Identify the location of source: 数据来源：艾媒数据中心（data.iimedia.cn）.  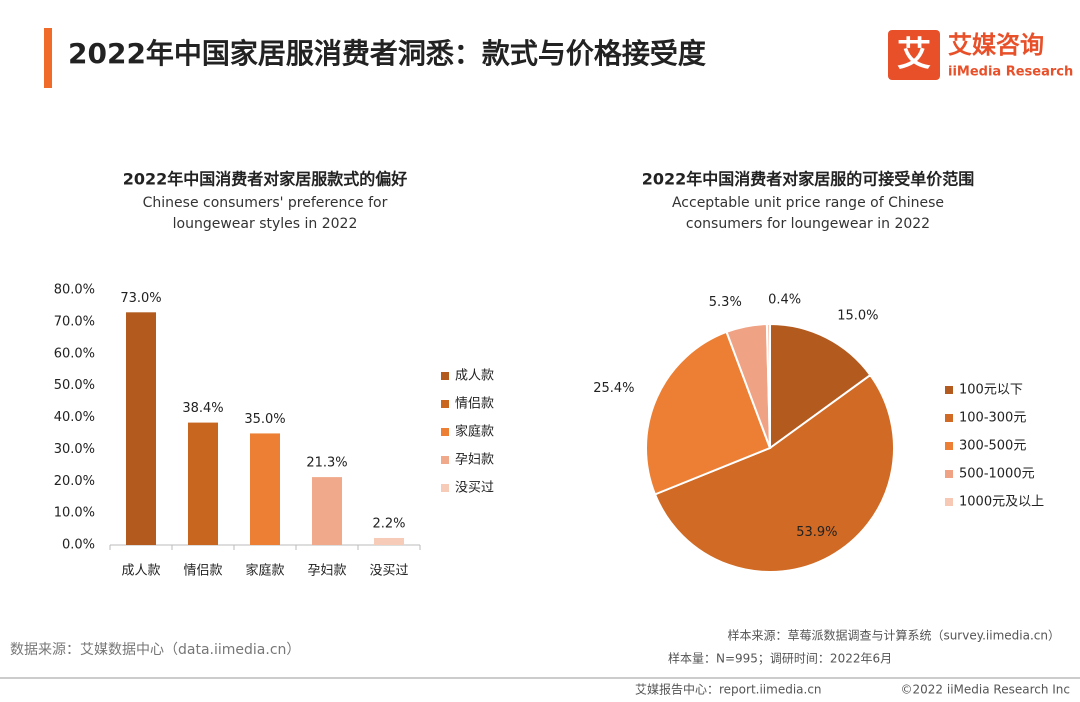
(155, 650).